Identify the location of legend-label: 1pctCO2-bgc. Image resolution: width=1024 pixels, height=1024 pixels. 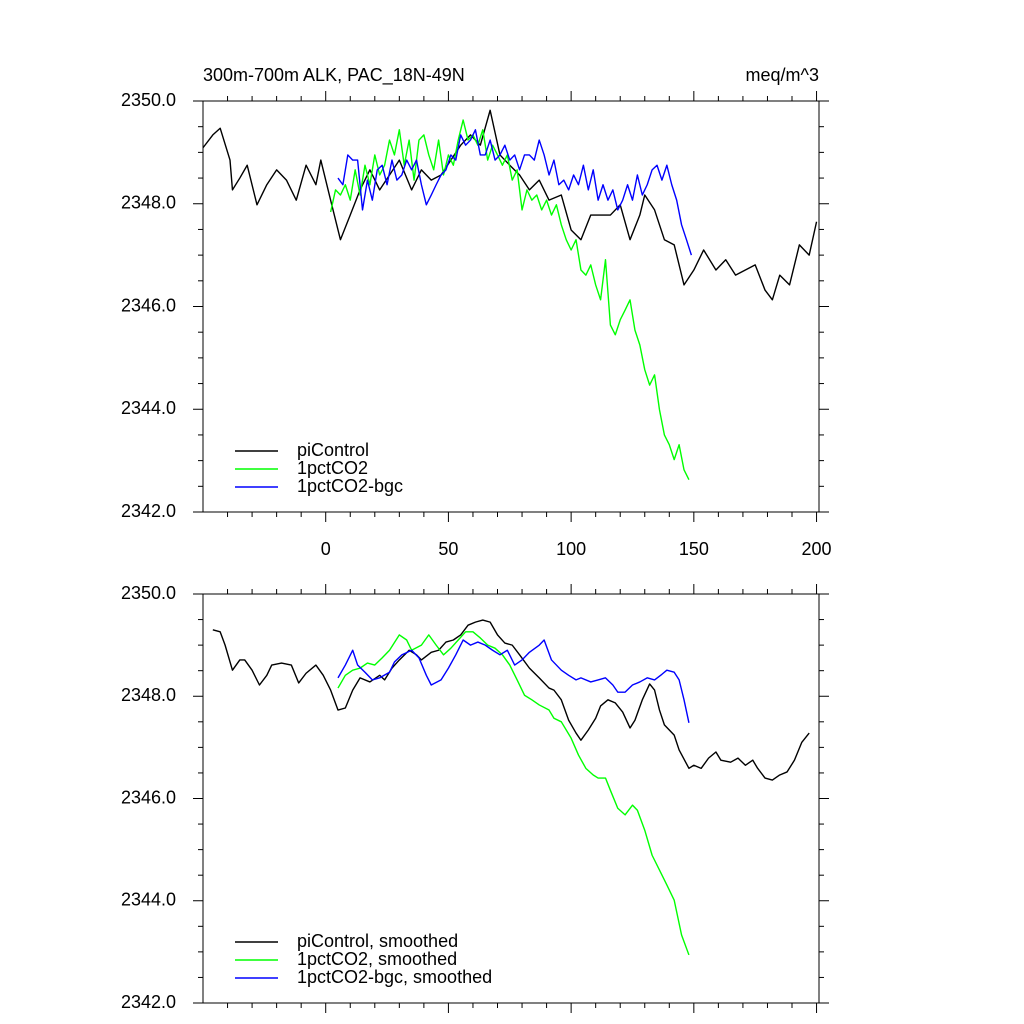
(350, 486).